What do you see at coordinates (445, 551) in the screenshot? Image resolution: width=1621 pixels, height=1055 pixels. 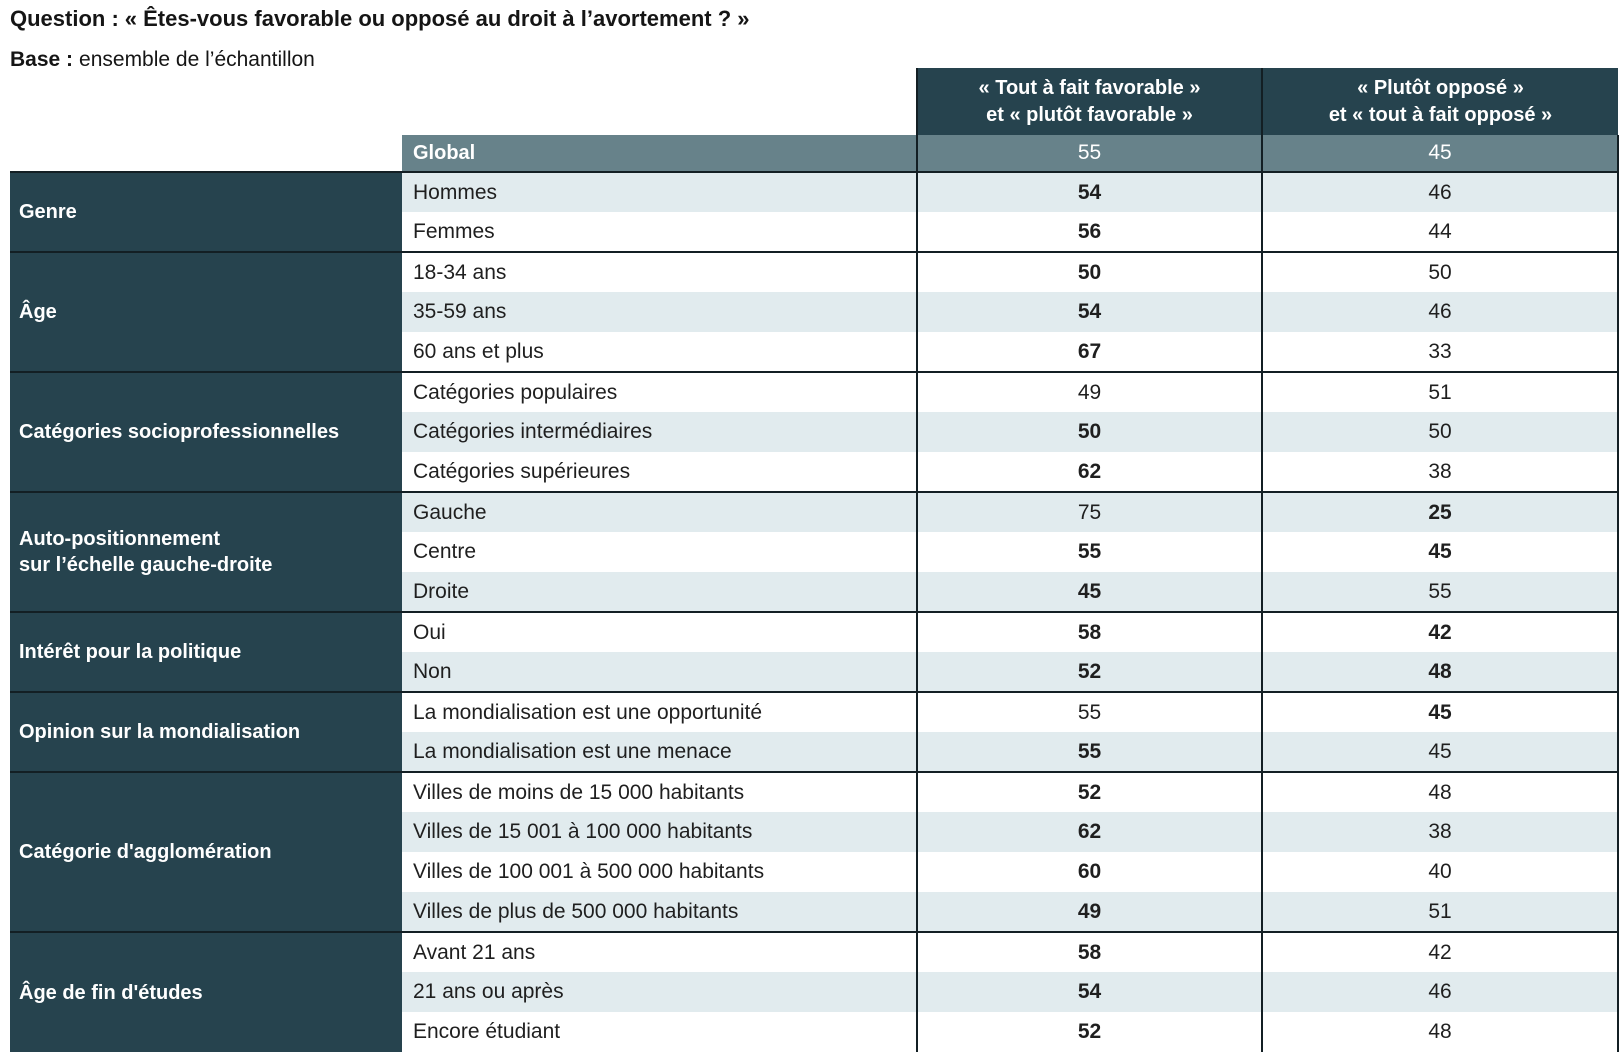 I see `row-label: Centre` at bounding box center [445, 551].